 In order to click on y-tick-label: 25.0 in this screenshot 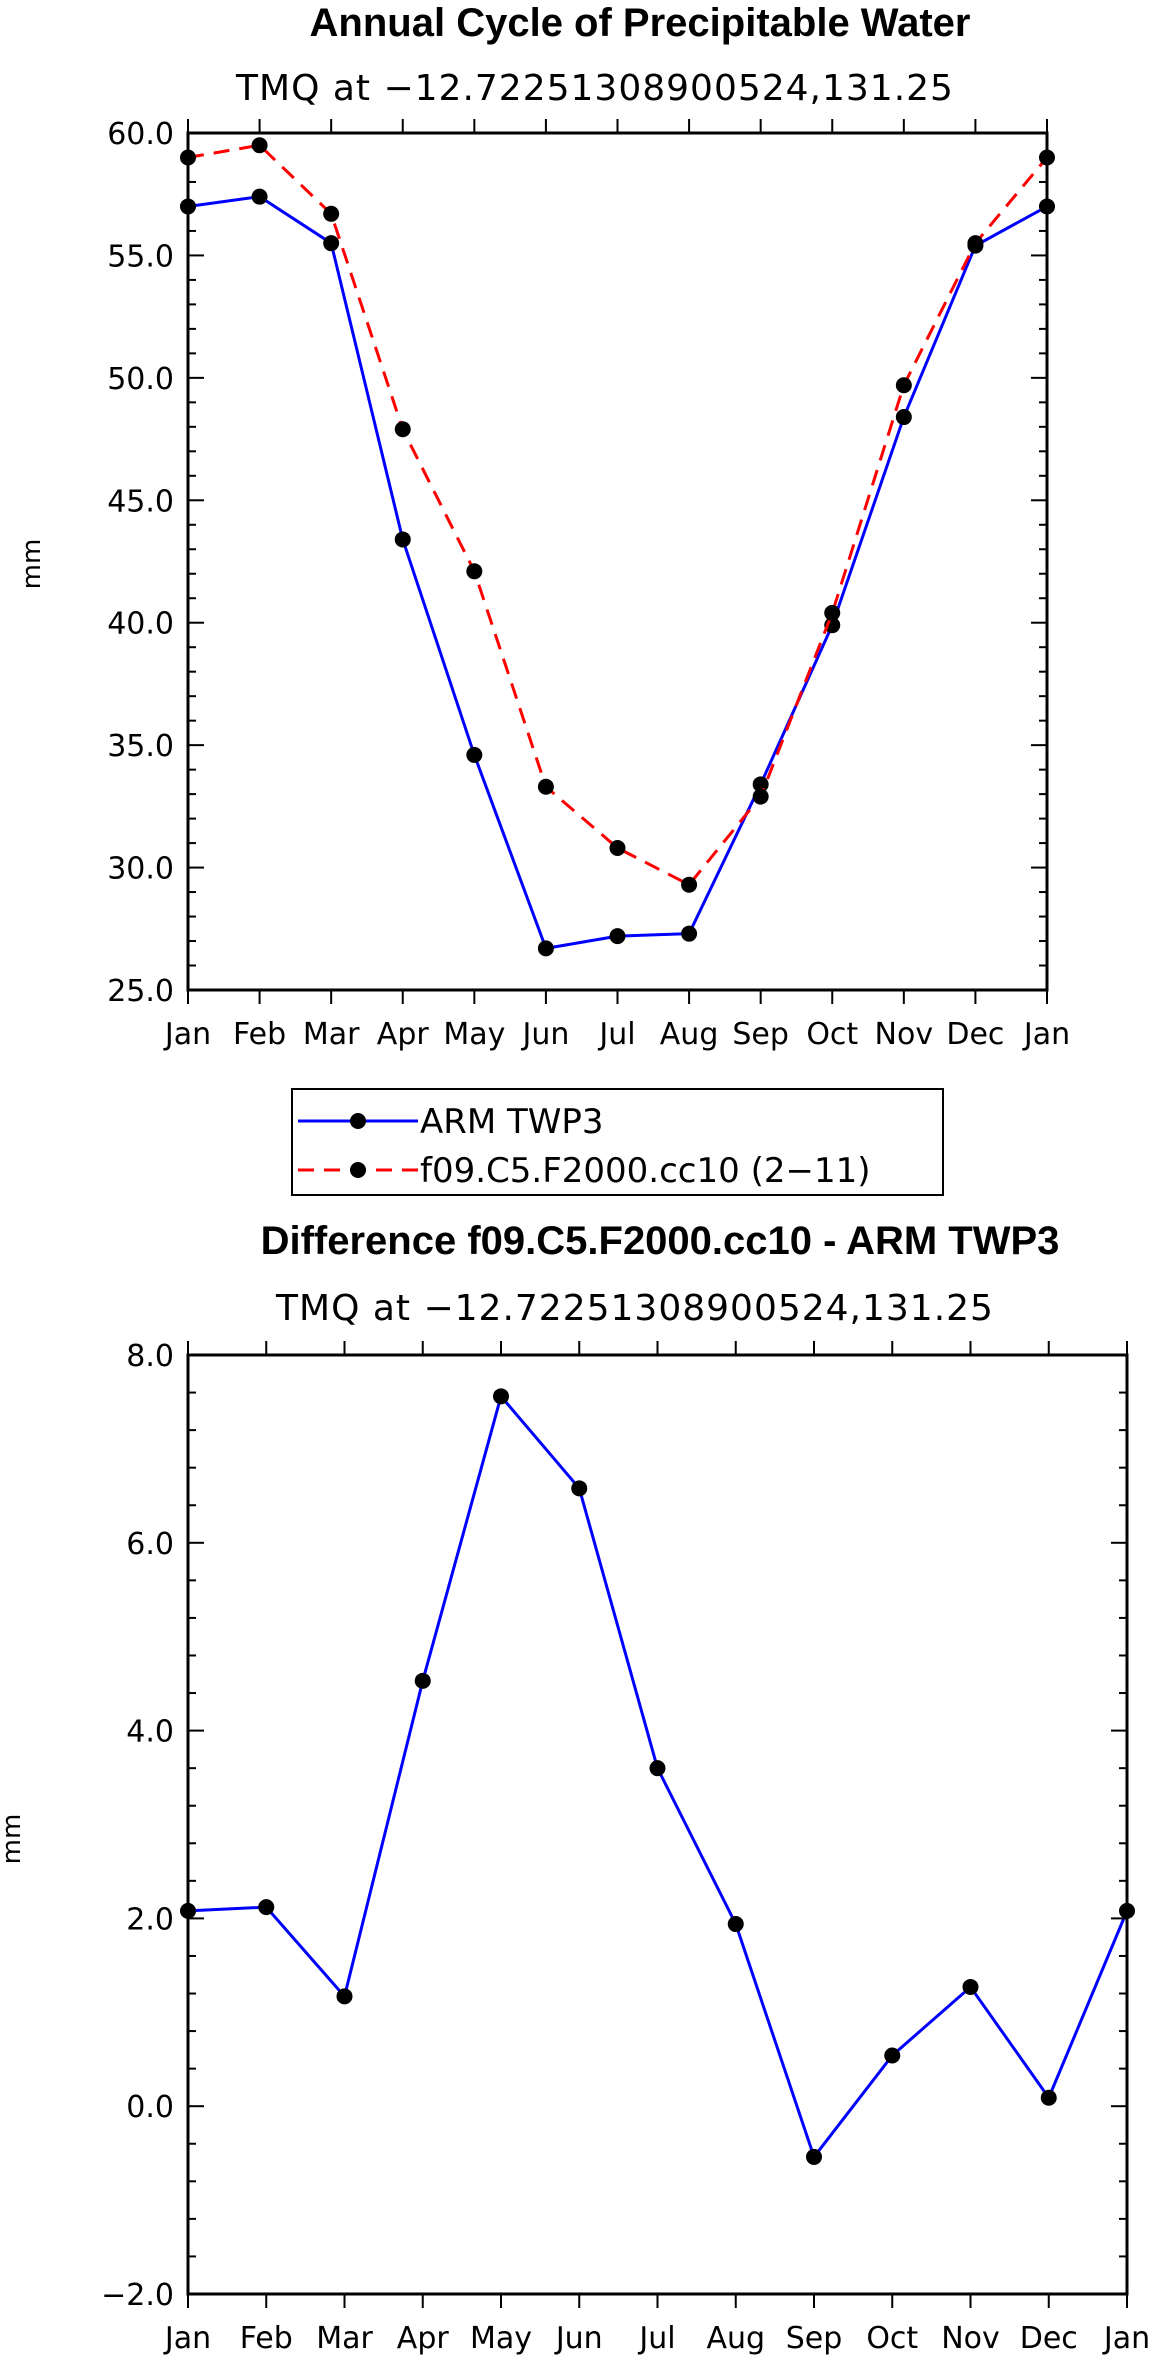, I will do `click(140, 991)`.